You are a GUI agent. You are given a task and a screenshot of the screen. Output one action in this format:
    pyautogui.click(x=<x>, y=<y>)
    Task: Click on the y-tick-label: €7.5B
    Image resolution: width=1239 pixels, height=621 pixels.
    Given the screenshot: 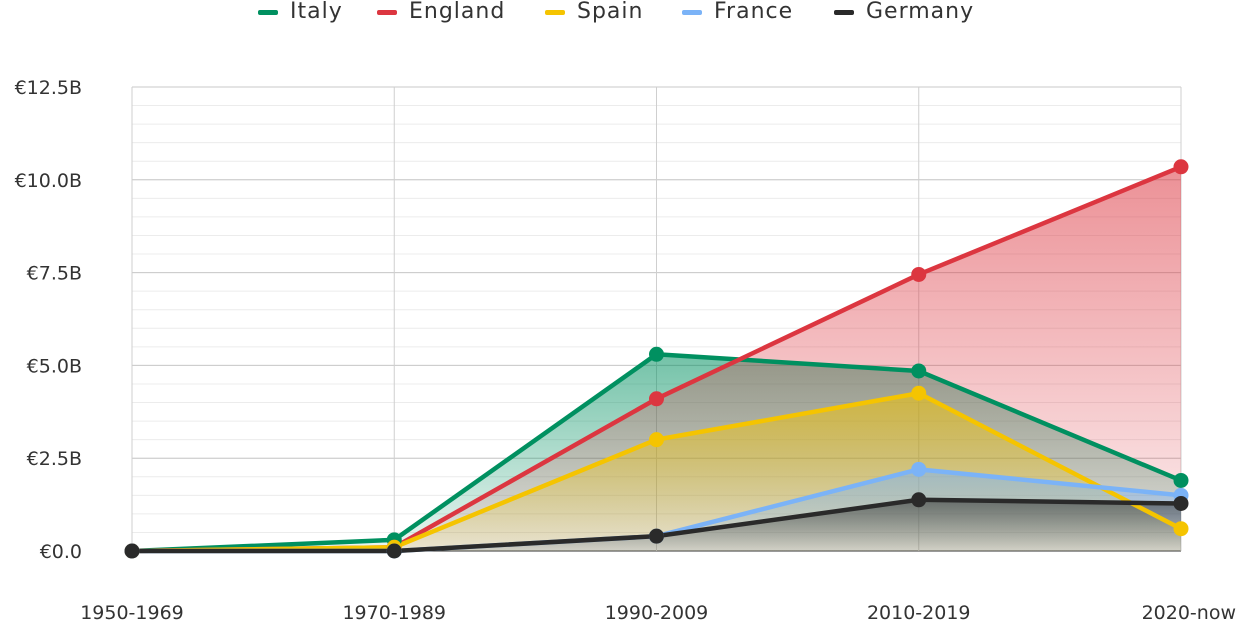 What is the action you would take?
    pyautogui.click(x=54, y=274)
    